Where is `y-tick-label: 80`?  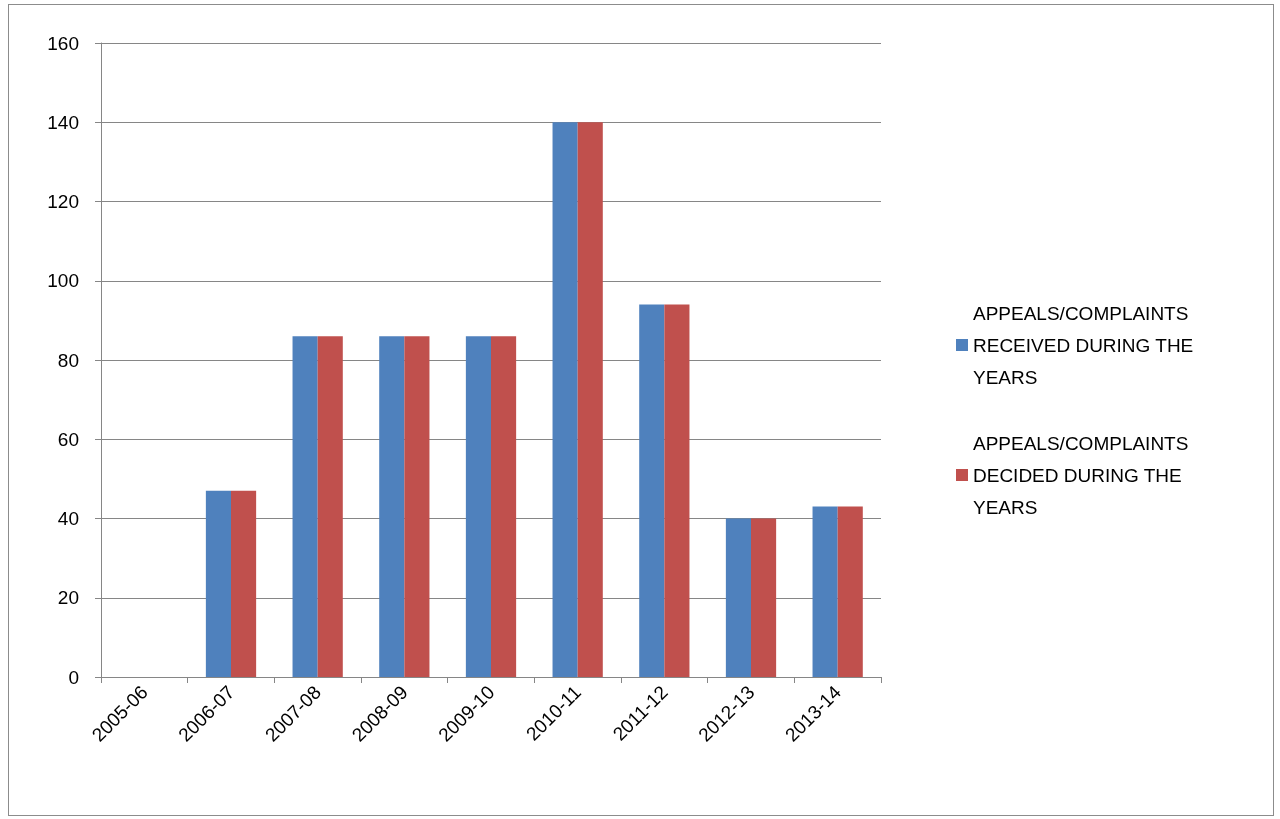
y-tick-label: 80 is located at coordinates (68, 360).